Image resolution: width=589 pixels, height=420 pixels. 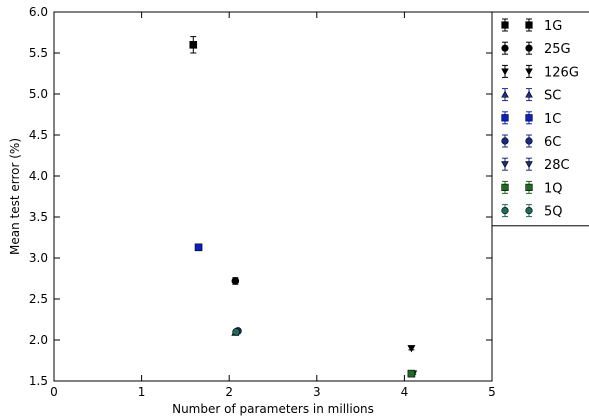 I want to click on x-tick-label: 1, so click(x=142, y=392).